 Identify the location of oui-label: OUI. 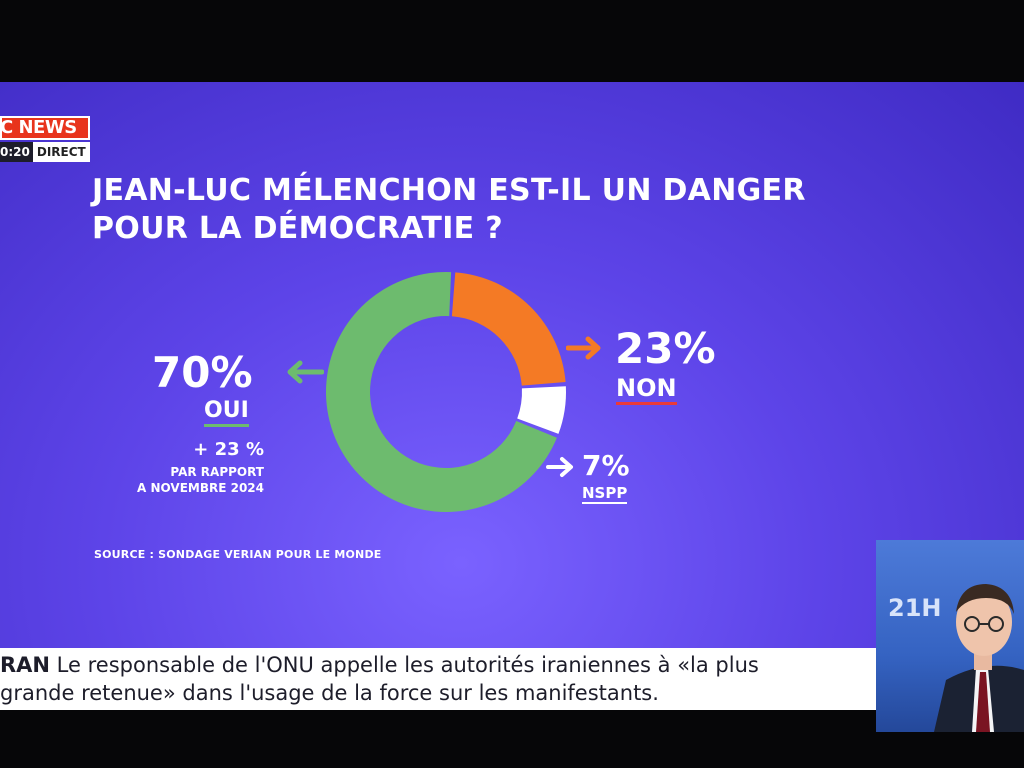
(226, 412).